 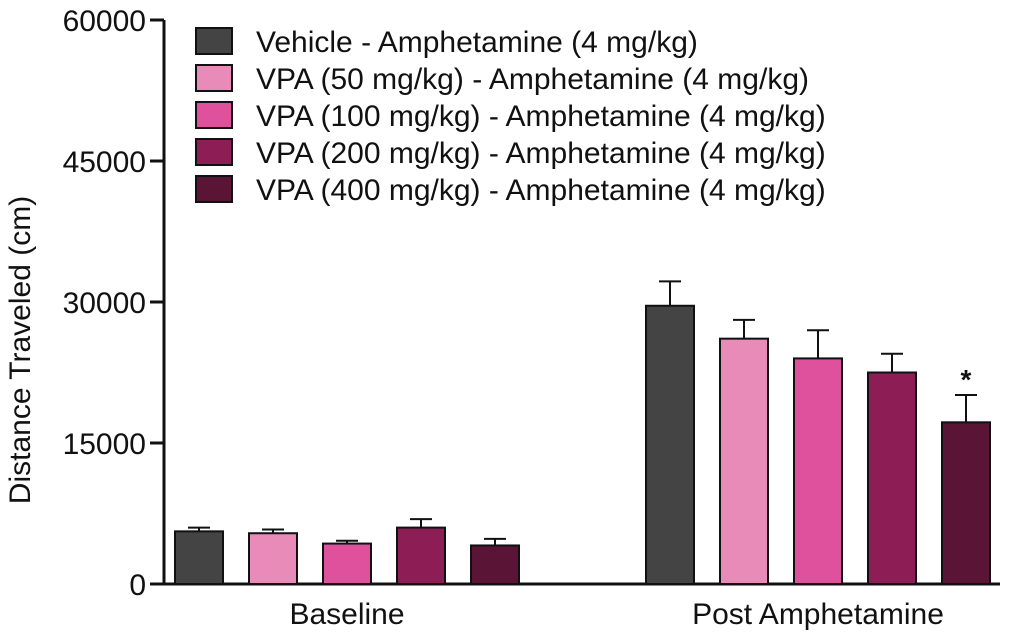 What do you see at coordinates (541, 153) in the screenshot?
I see `legend-label: VPA (200 mg/kg) - Amphetamine (4 mg/kg)` at bounding box center [541, 153].